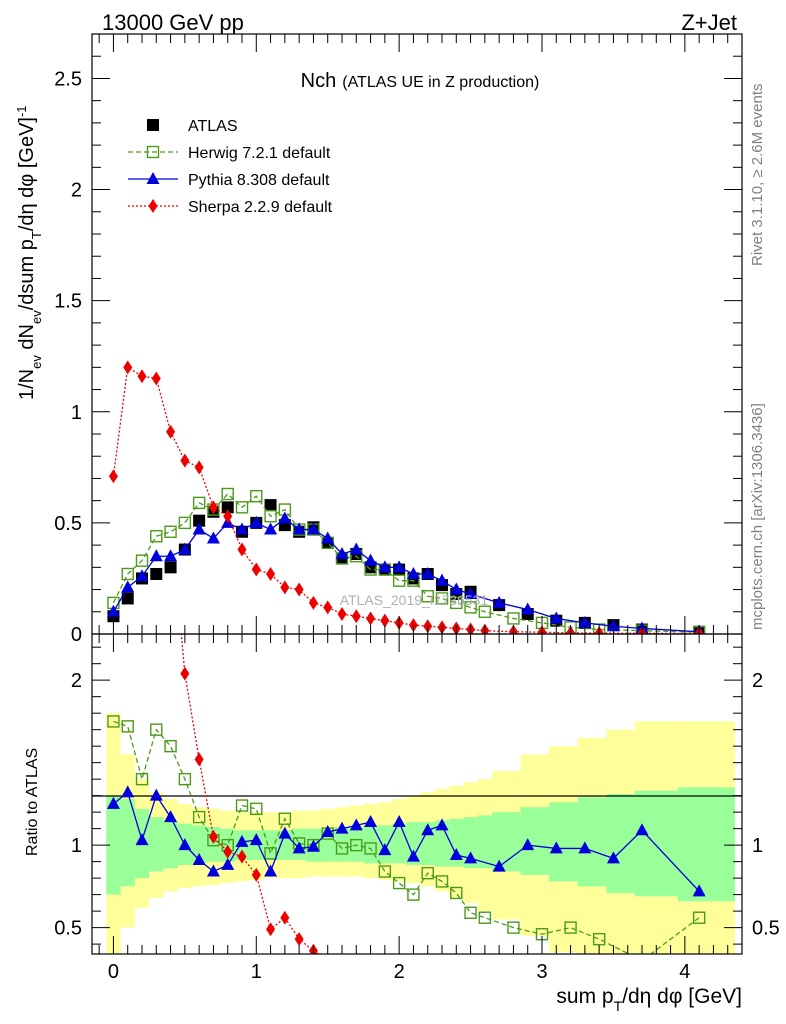  Describe the element at coordinates (213, 126) in the screenshot. I see `legend-label-atlas: ATLAS` at that location.